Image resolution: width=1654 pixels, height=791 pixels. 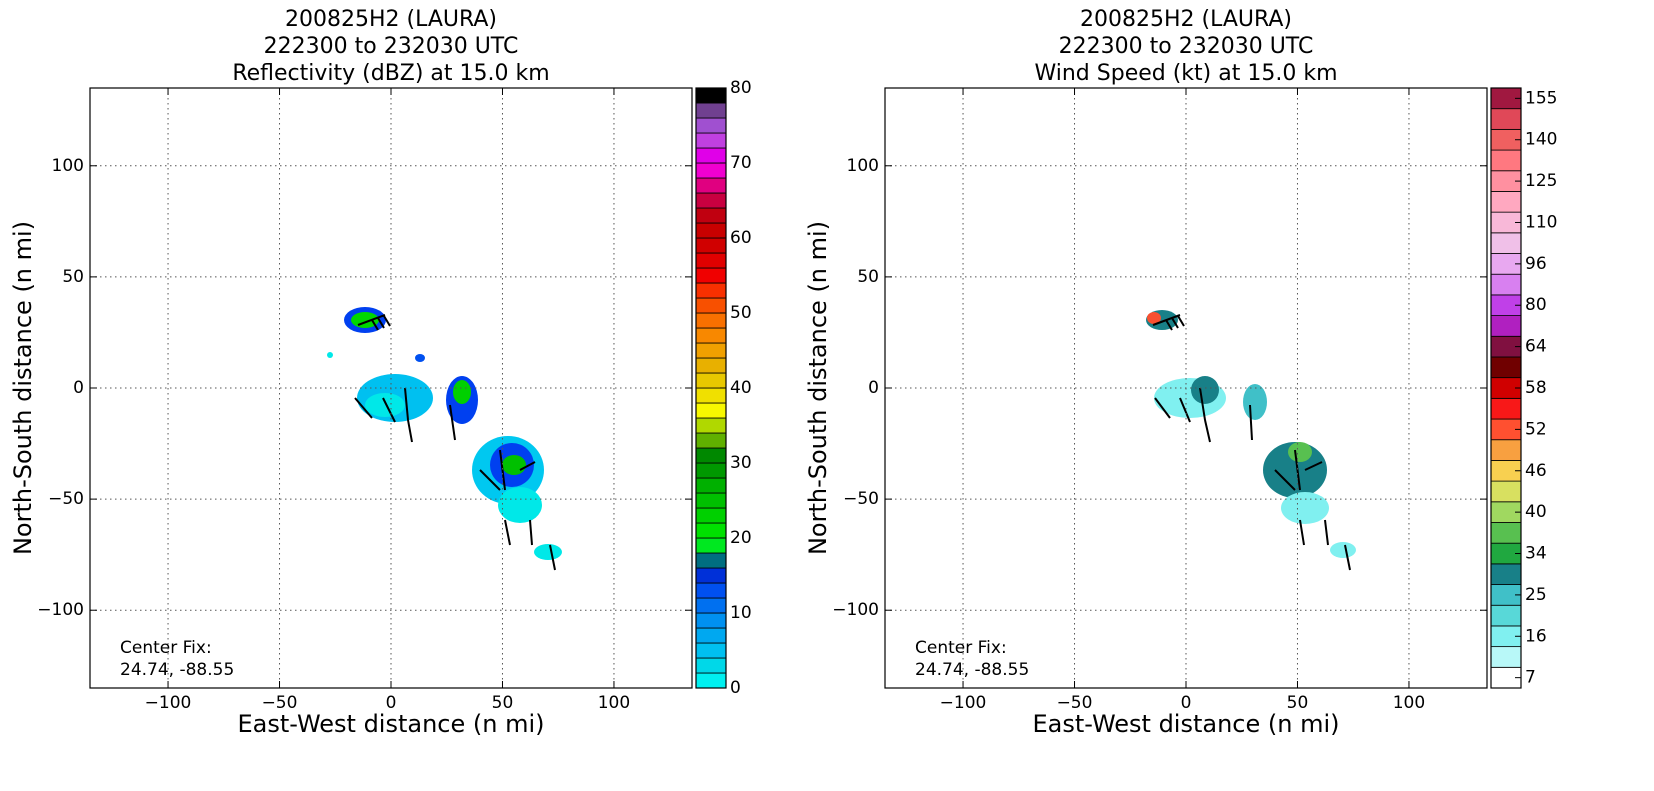 I want to click on colorbar-tick-label: 70, so click(x=741, y=163).